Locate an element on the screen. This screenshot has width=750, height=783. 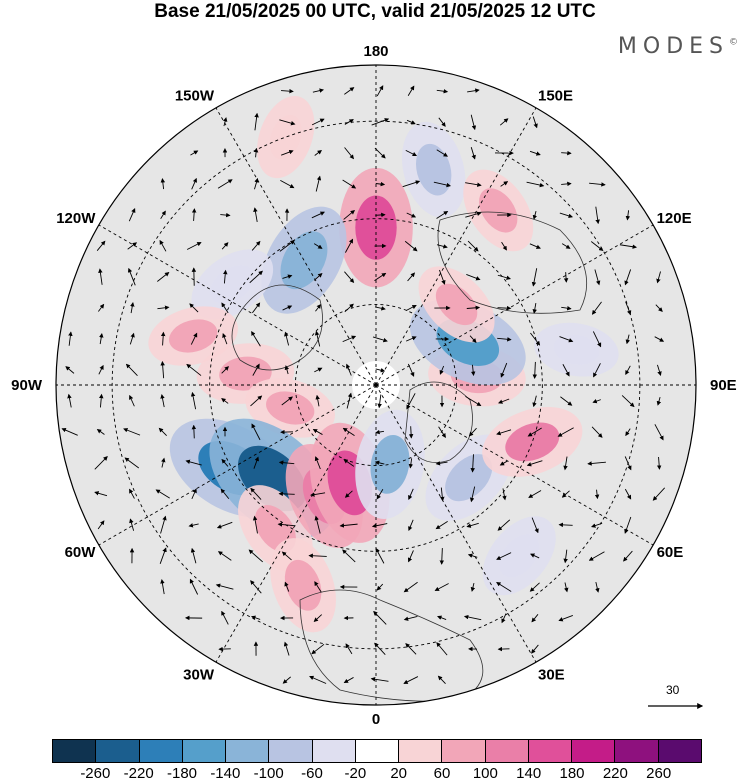
colorbar-tick-label: -140 is located at coordinates (225, 773).